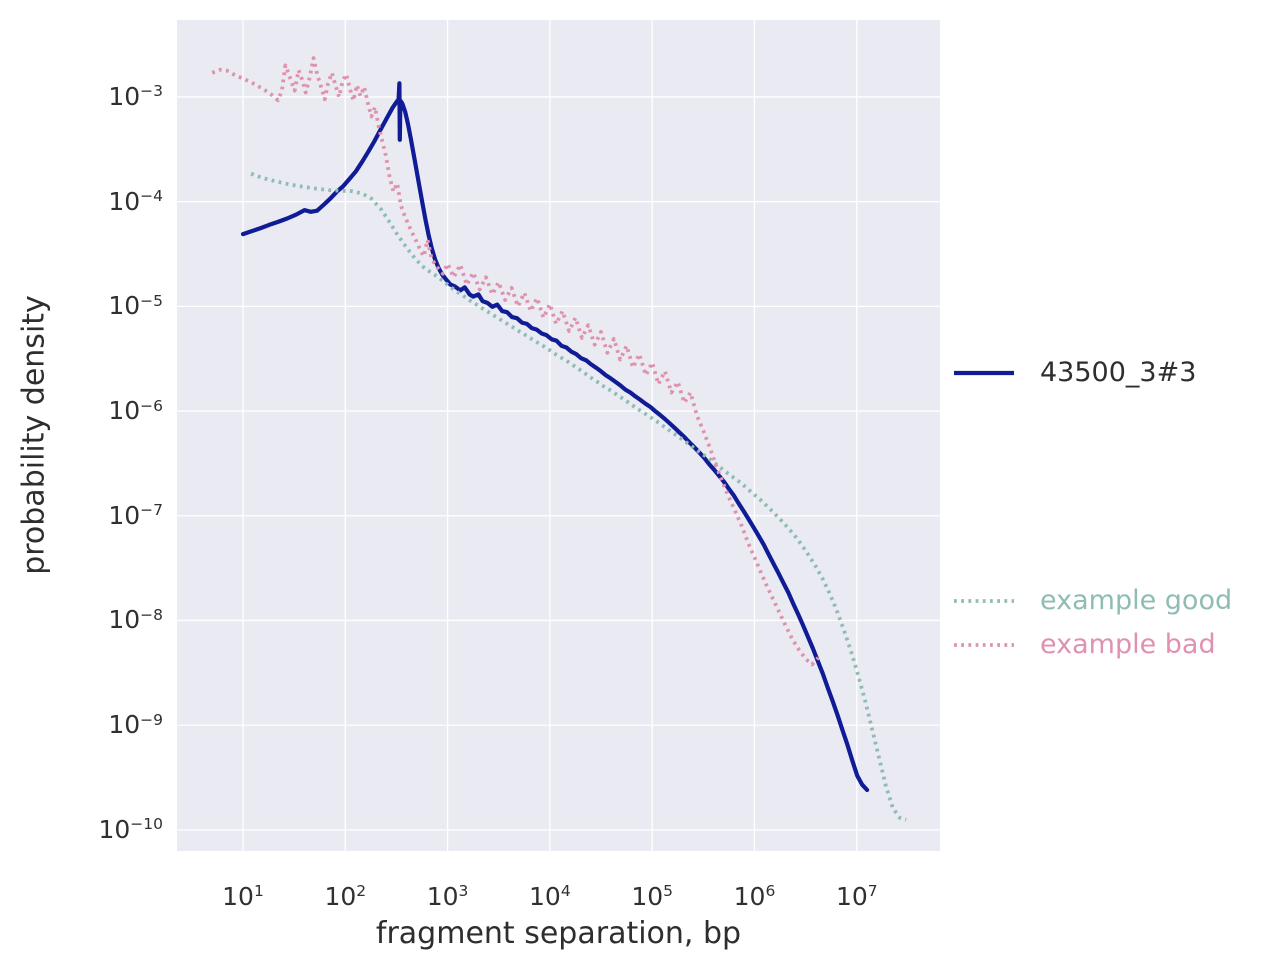 Image resolution: width=1283 pixels, height=976 pixels. What do you see at coordinates (135, 201) in the screenshot?
I see `y-tick-label: 10⁻⁴` at bounding box center [135, 201].